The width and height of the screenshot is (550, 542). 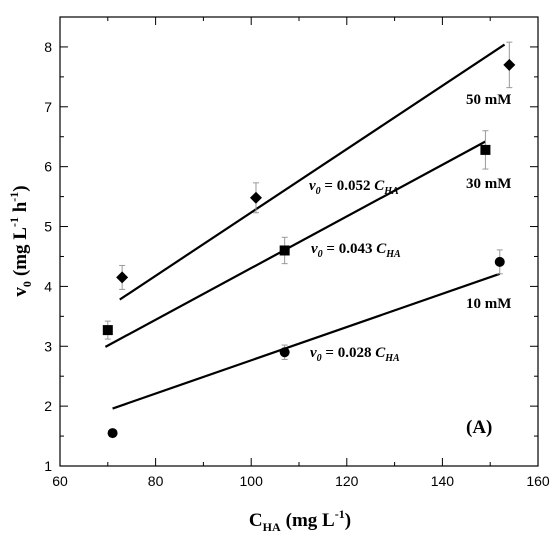 I want to click on series-label-30mm: 30 mM, so click(x=488, y=184).